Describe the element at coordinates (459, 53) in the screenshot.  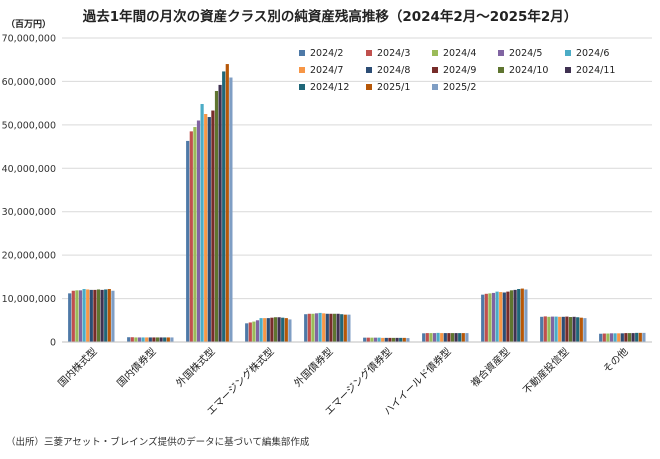
I see `legend-label: 2024/4` at that location.